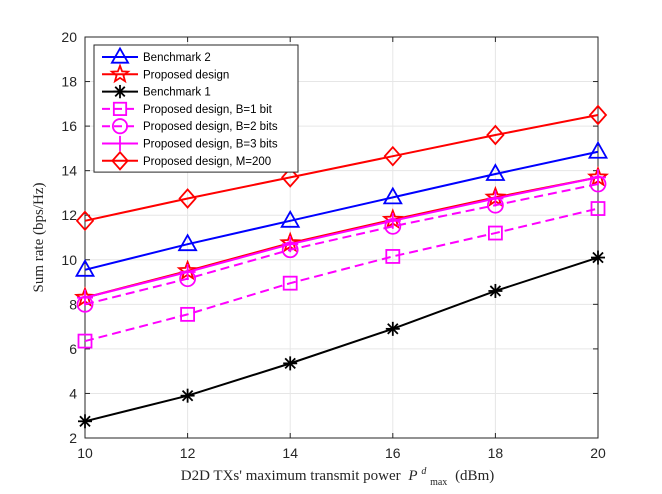 This screenshot has width=662, height=494. I want to click on x-axis-label-symbol: P, so click(412, 476).